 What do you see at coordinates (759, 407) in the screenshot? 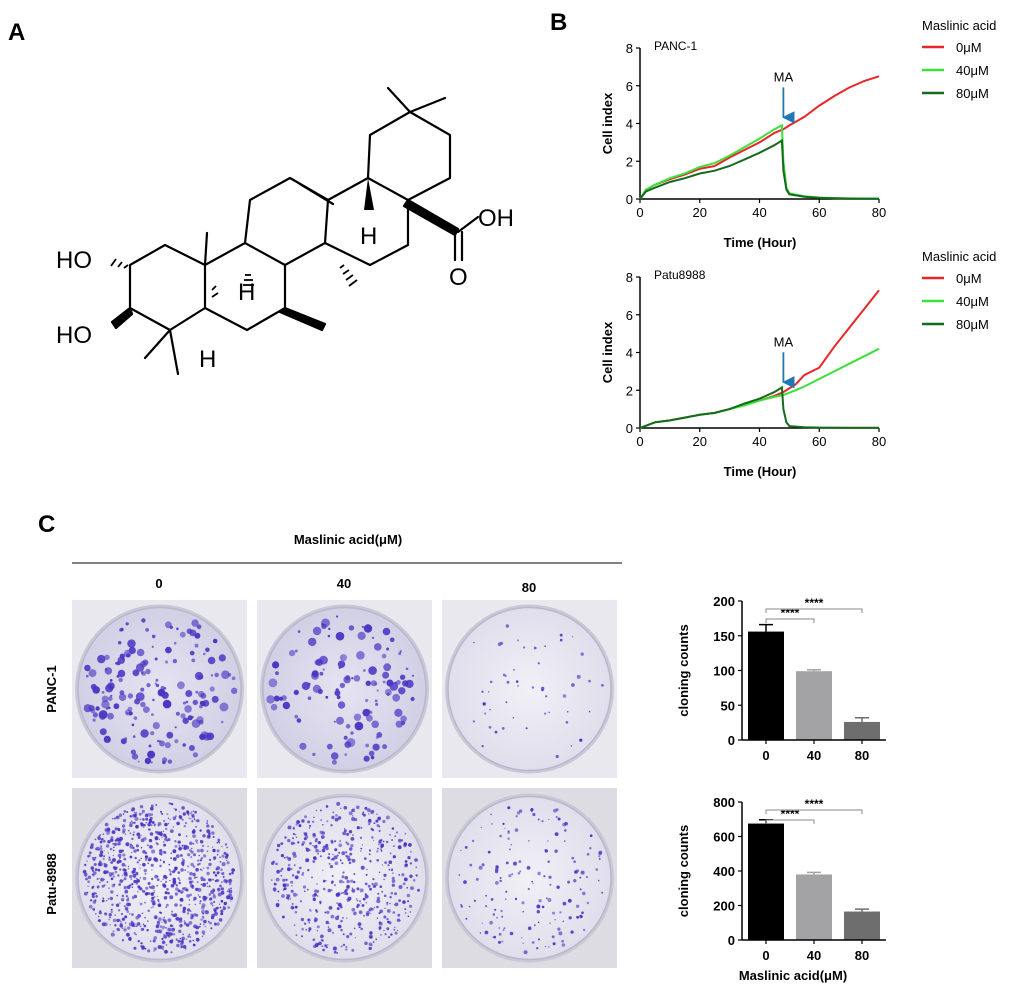
I see `series-line-80μM` at bounding box center [759, 407].